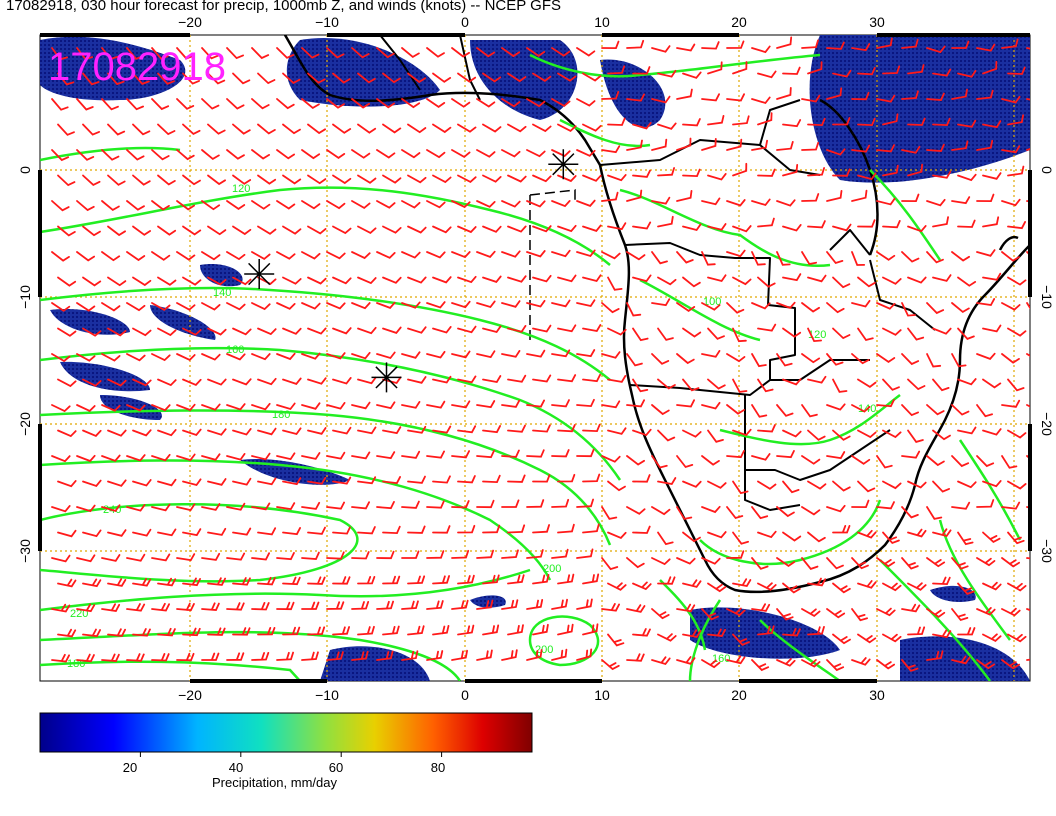 The width and height of the screenshot is (1056, 816). I want to click on contour-label: 160, so click(235, 350).